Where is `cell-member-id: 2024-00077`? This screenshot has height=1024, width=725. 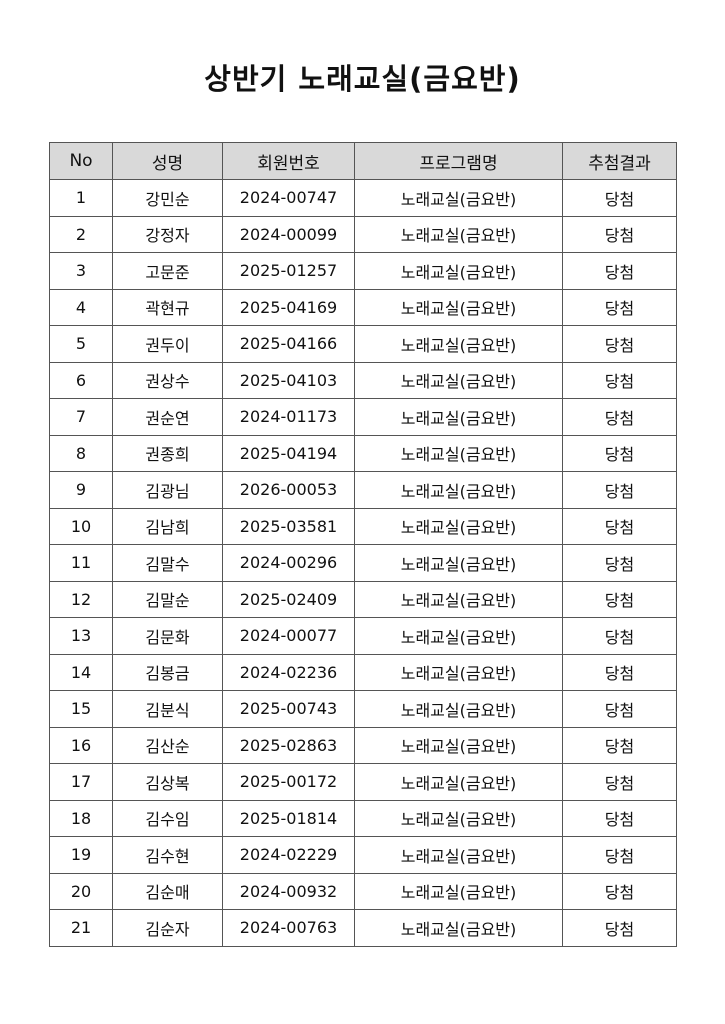 cell-member-id: 2024-00077 is located at coordinates (288, 636).